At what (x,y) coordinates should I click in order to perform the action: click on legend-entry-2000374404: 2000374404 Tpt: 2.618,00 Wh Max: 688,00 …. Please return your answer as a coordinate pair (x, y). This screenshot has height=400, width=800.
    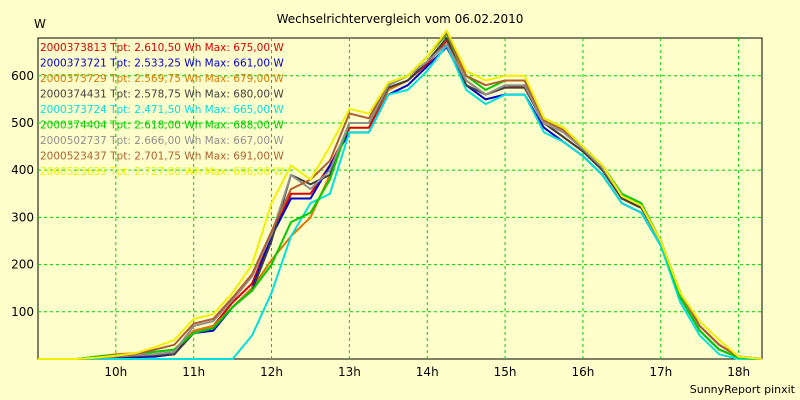
    Looking at the image, I should click on (162, 126).